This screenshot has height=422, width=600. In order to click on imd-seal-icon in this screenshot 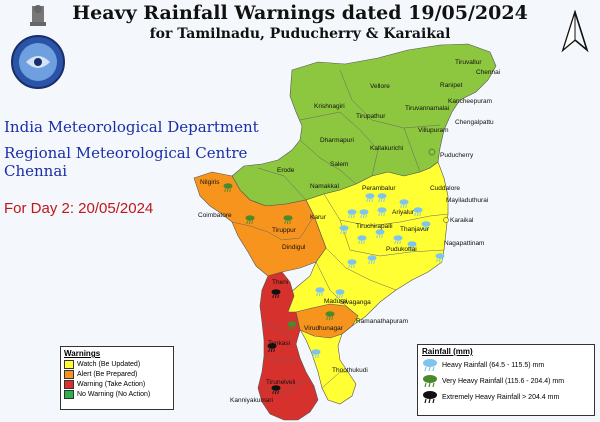, I will do `click(38, 62)`.